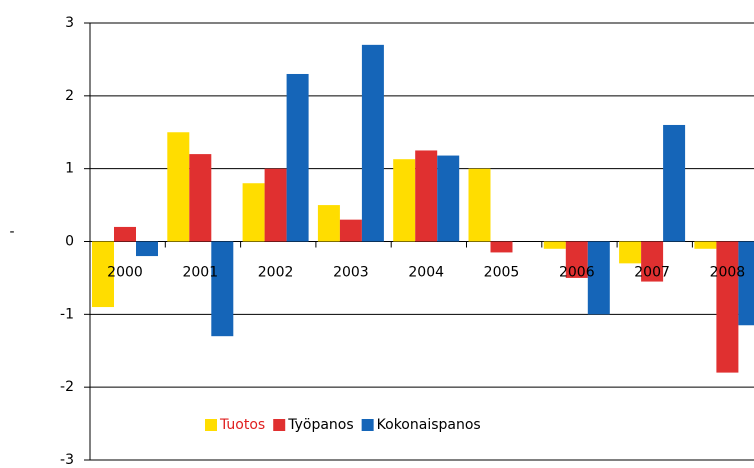 The width and height of the screenshot is (754, 468). What do you see at coordinates (67, 460) in the screenshot?
I see `y-tick-label: -3` at bounding box center [67, 460].